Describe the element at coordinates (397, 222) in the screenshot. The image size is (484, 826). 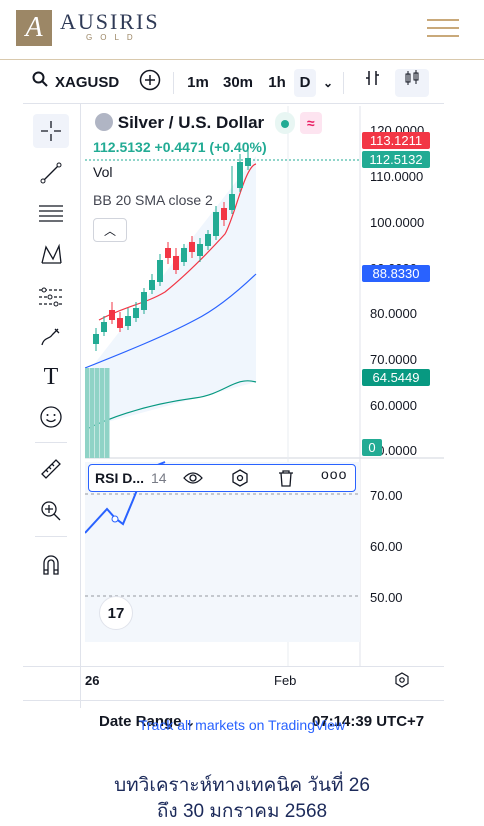
I see `price-axis-label: 100.0000` at that location.